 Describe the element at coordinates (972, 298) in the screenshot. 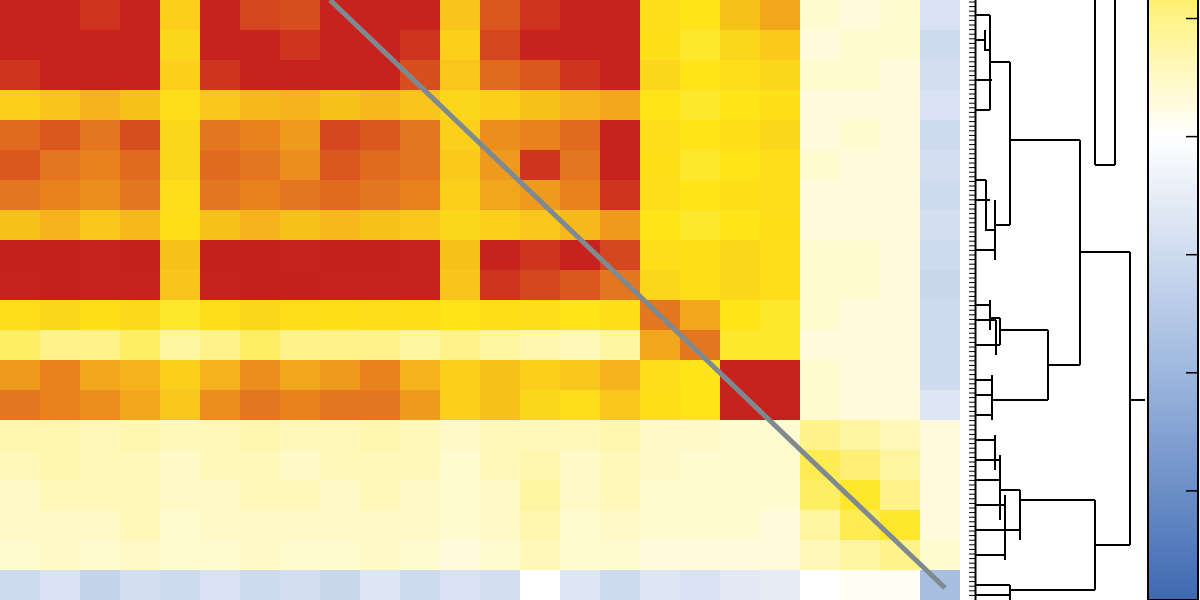

I see `row-ticks` at that location.